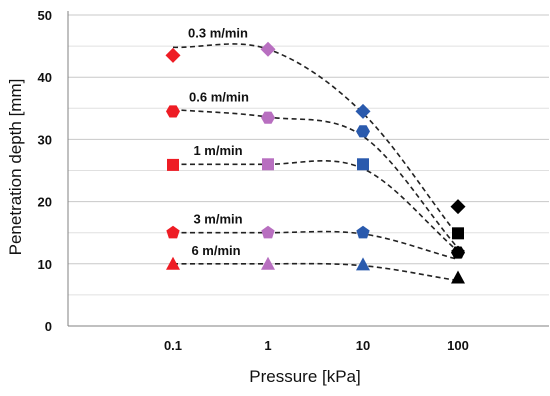 The image size is (550, 396). I want to click on y-tick-label: 0, so click(48, 326).